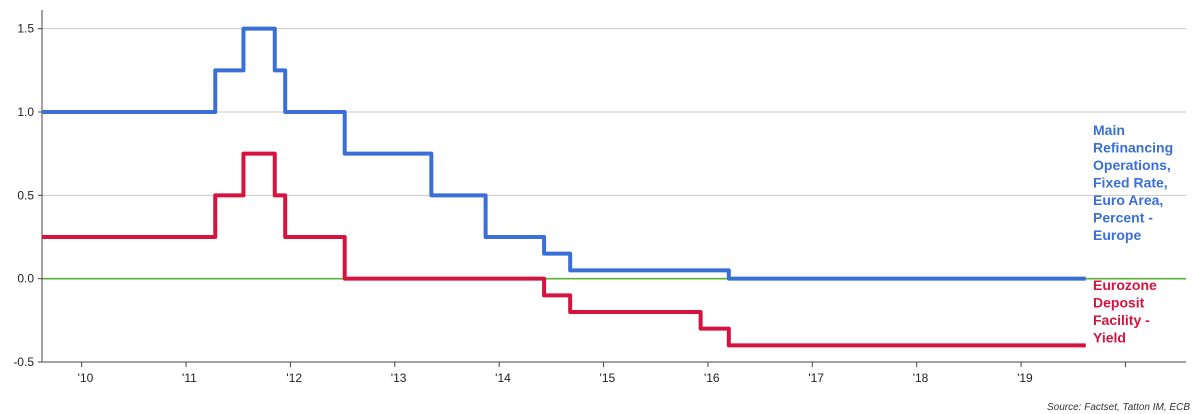 The image size is (1196, 414). What do you see at coordinates (816, 378) in the screenshot?
I see `x-tick-label: '17` at bounding box center [816, 378].